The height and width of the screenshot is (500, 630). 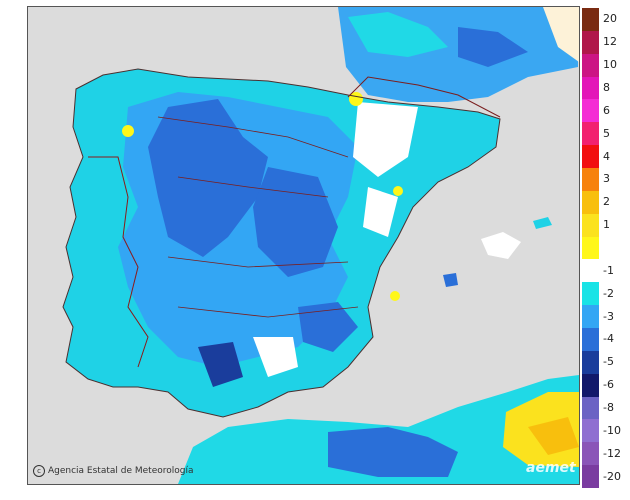 What do you see at coordinates (208, 178) in the screenshot?
I see `north-meseta-anomaly` at bounding box center [208, 178].